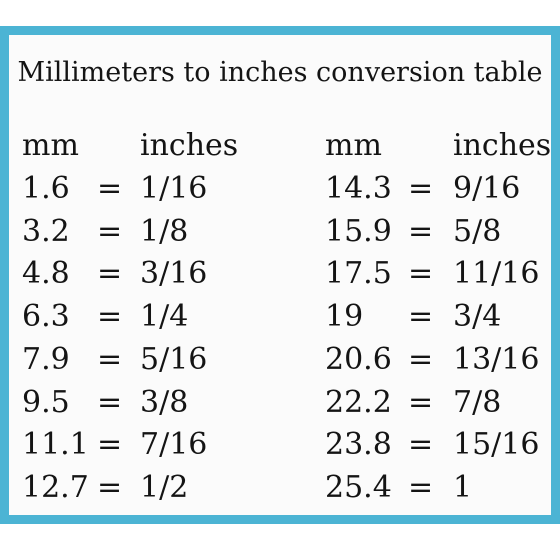 Image resolution: width=560 pixels, height=560 pixels. Describe the element at coordinates (358, 359) in the screenshot. I see `right-mm-value: 20.6` at that location.